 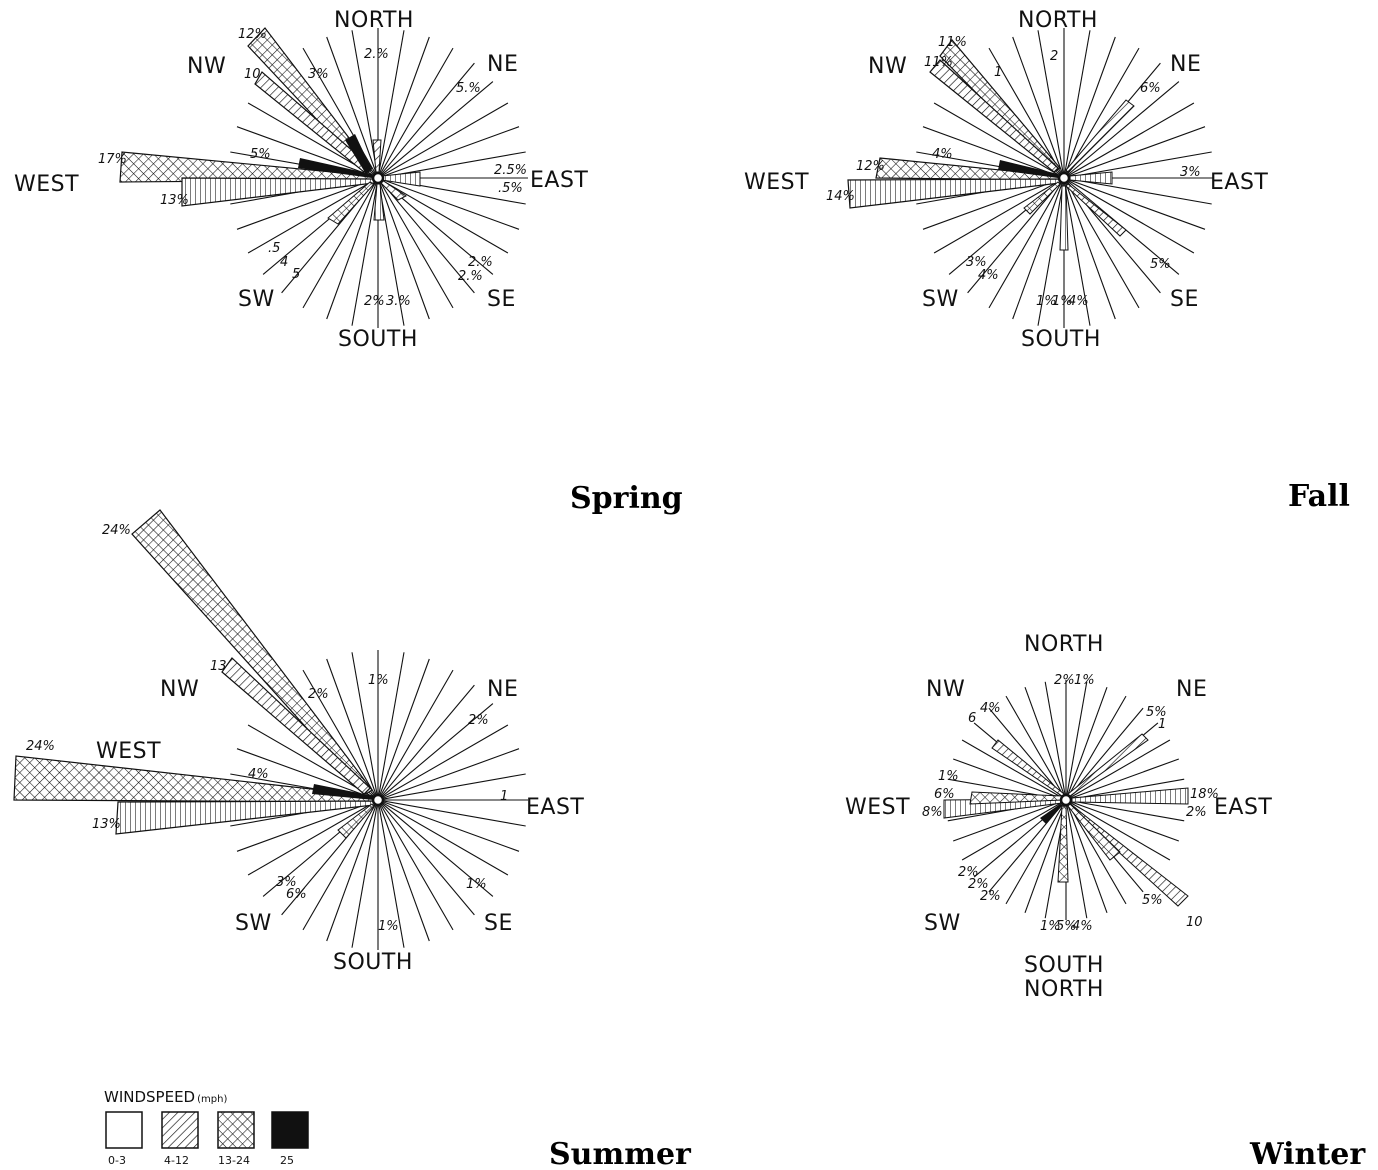 What do you see at coordinates (1094, 832) in the screenshot?
I see `winter-se-petal-cross` at bounding box center [1094, 832].